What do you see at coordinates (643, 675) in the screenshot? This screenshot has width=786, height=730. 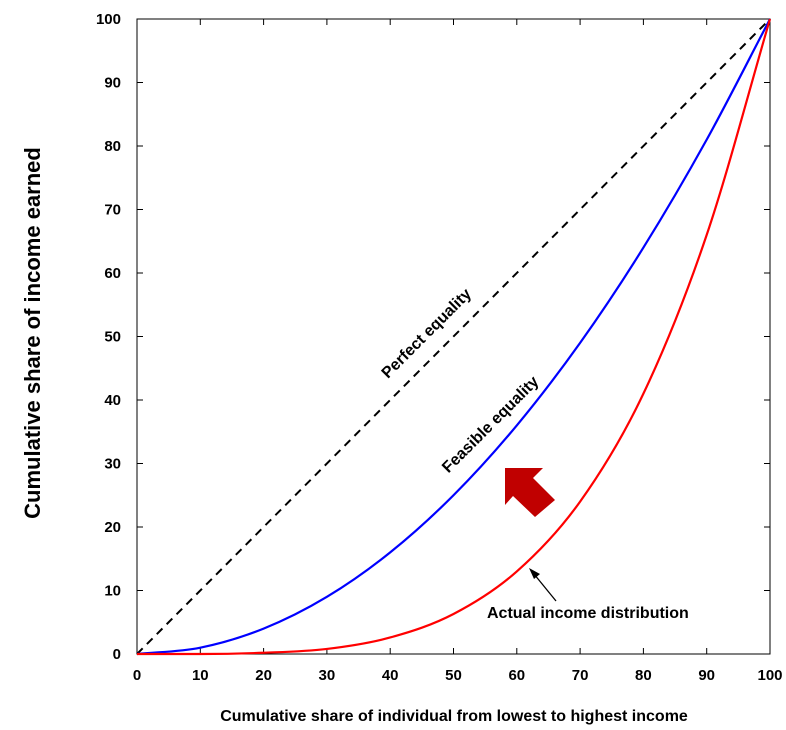 I see `x-tick-label: 80` at bounding box center [643, 675].